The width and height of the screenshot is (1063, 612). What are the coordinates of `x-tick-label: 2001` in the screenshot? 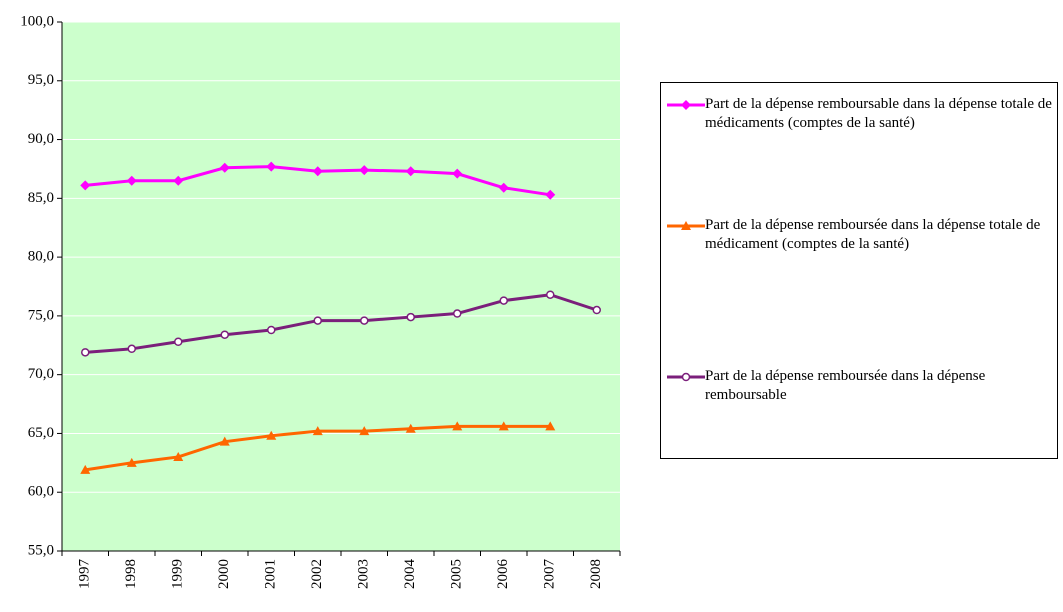 It's located at (271, 574).